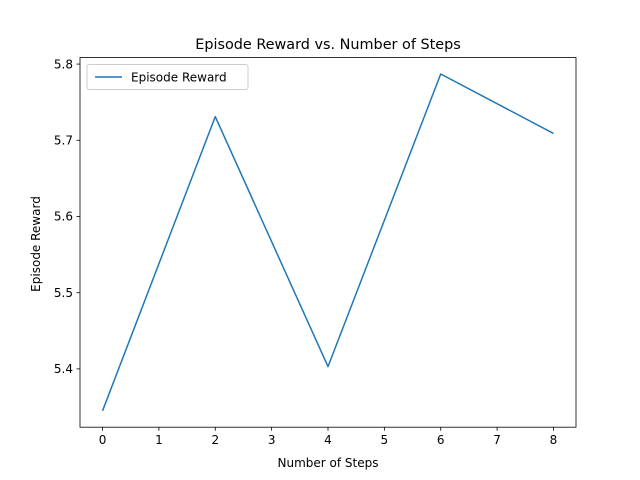  Describe the element at coordinates (497, 440) in the screenshot. I see `x-tick-label: 7` at that location.